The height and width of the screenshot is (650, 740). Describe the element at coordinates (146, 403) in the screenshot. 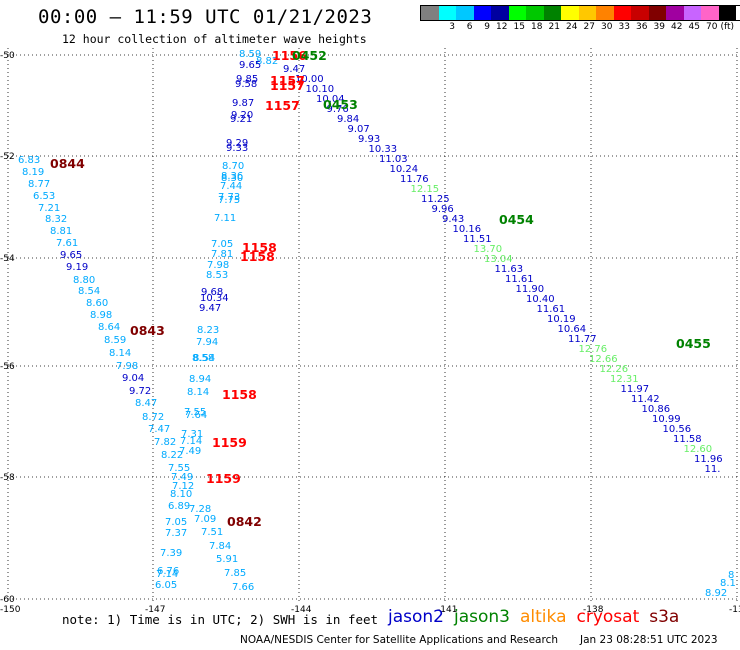

I see `wave-value: 8.47` at that location.